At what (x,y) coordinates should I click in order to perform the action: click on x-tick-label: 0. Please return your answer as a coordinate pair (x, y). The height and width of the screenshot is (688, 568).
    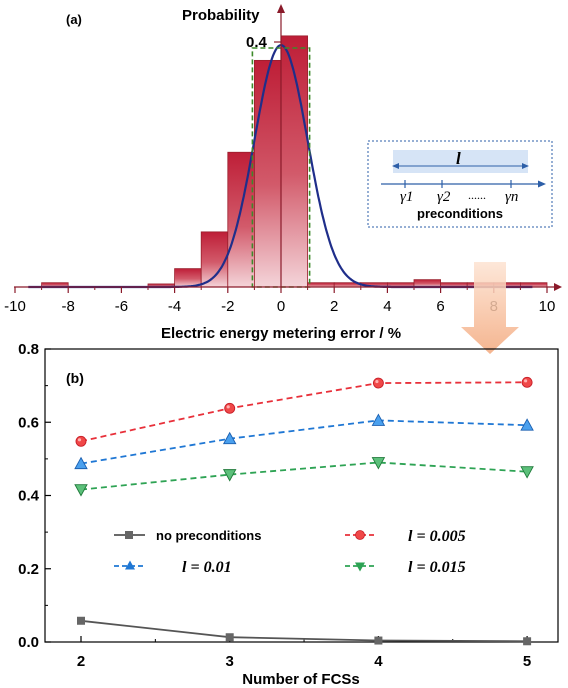
    Looking at the image, I should click on (281, 306).